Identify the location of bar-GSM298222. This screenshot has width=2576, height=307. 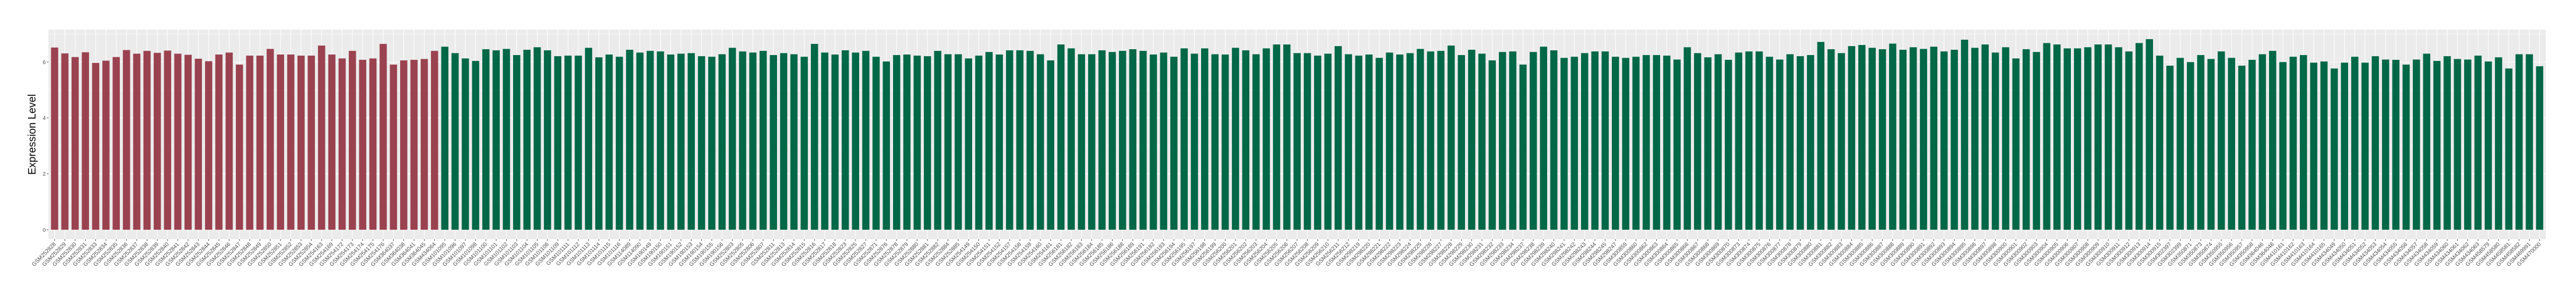
(1389, 141).